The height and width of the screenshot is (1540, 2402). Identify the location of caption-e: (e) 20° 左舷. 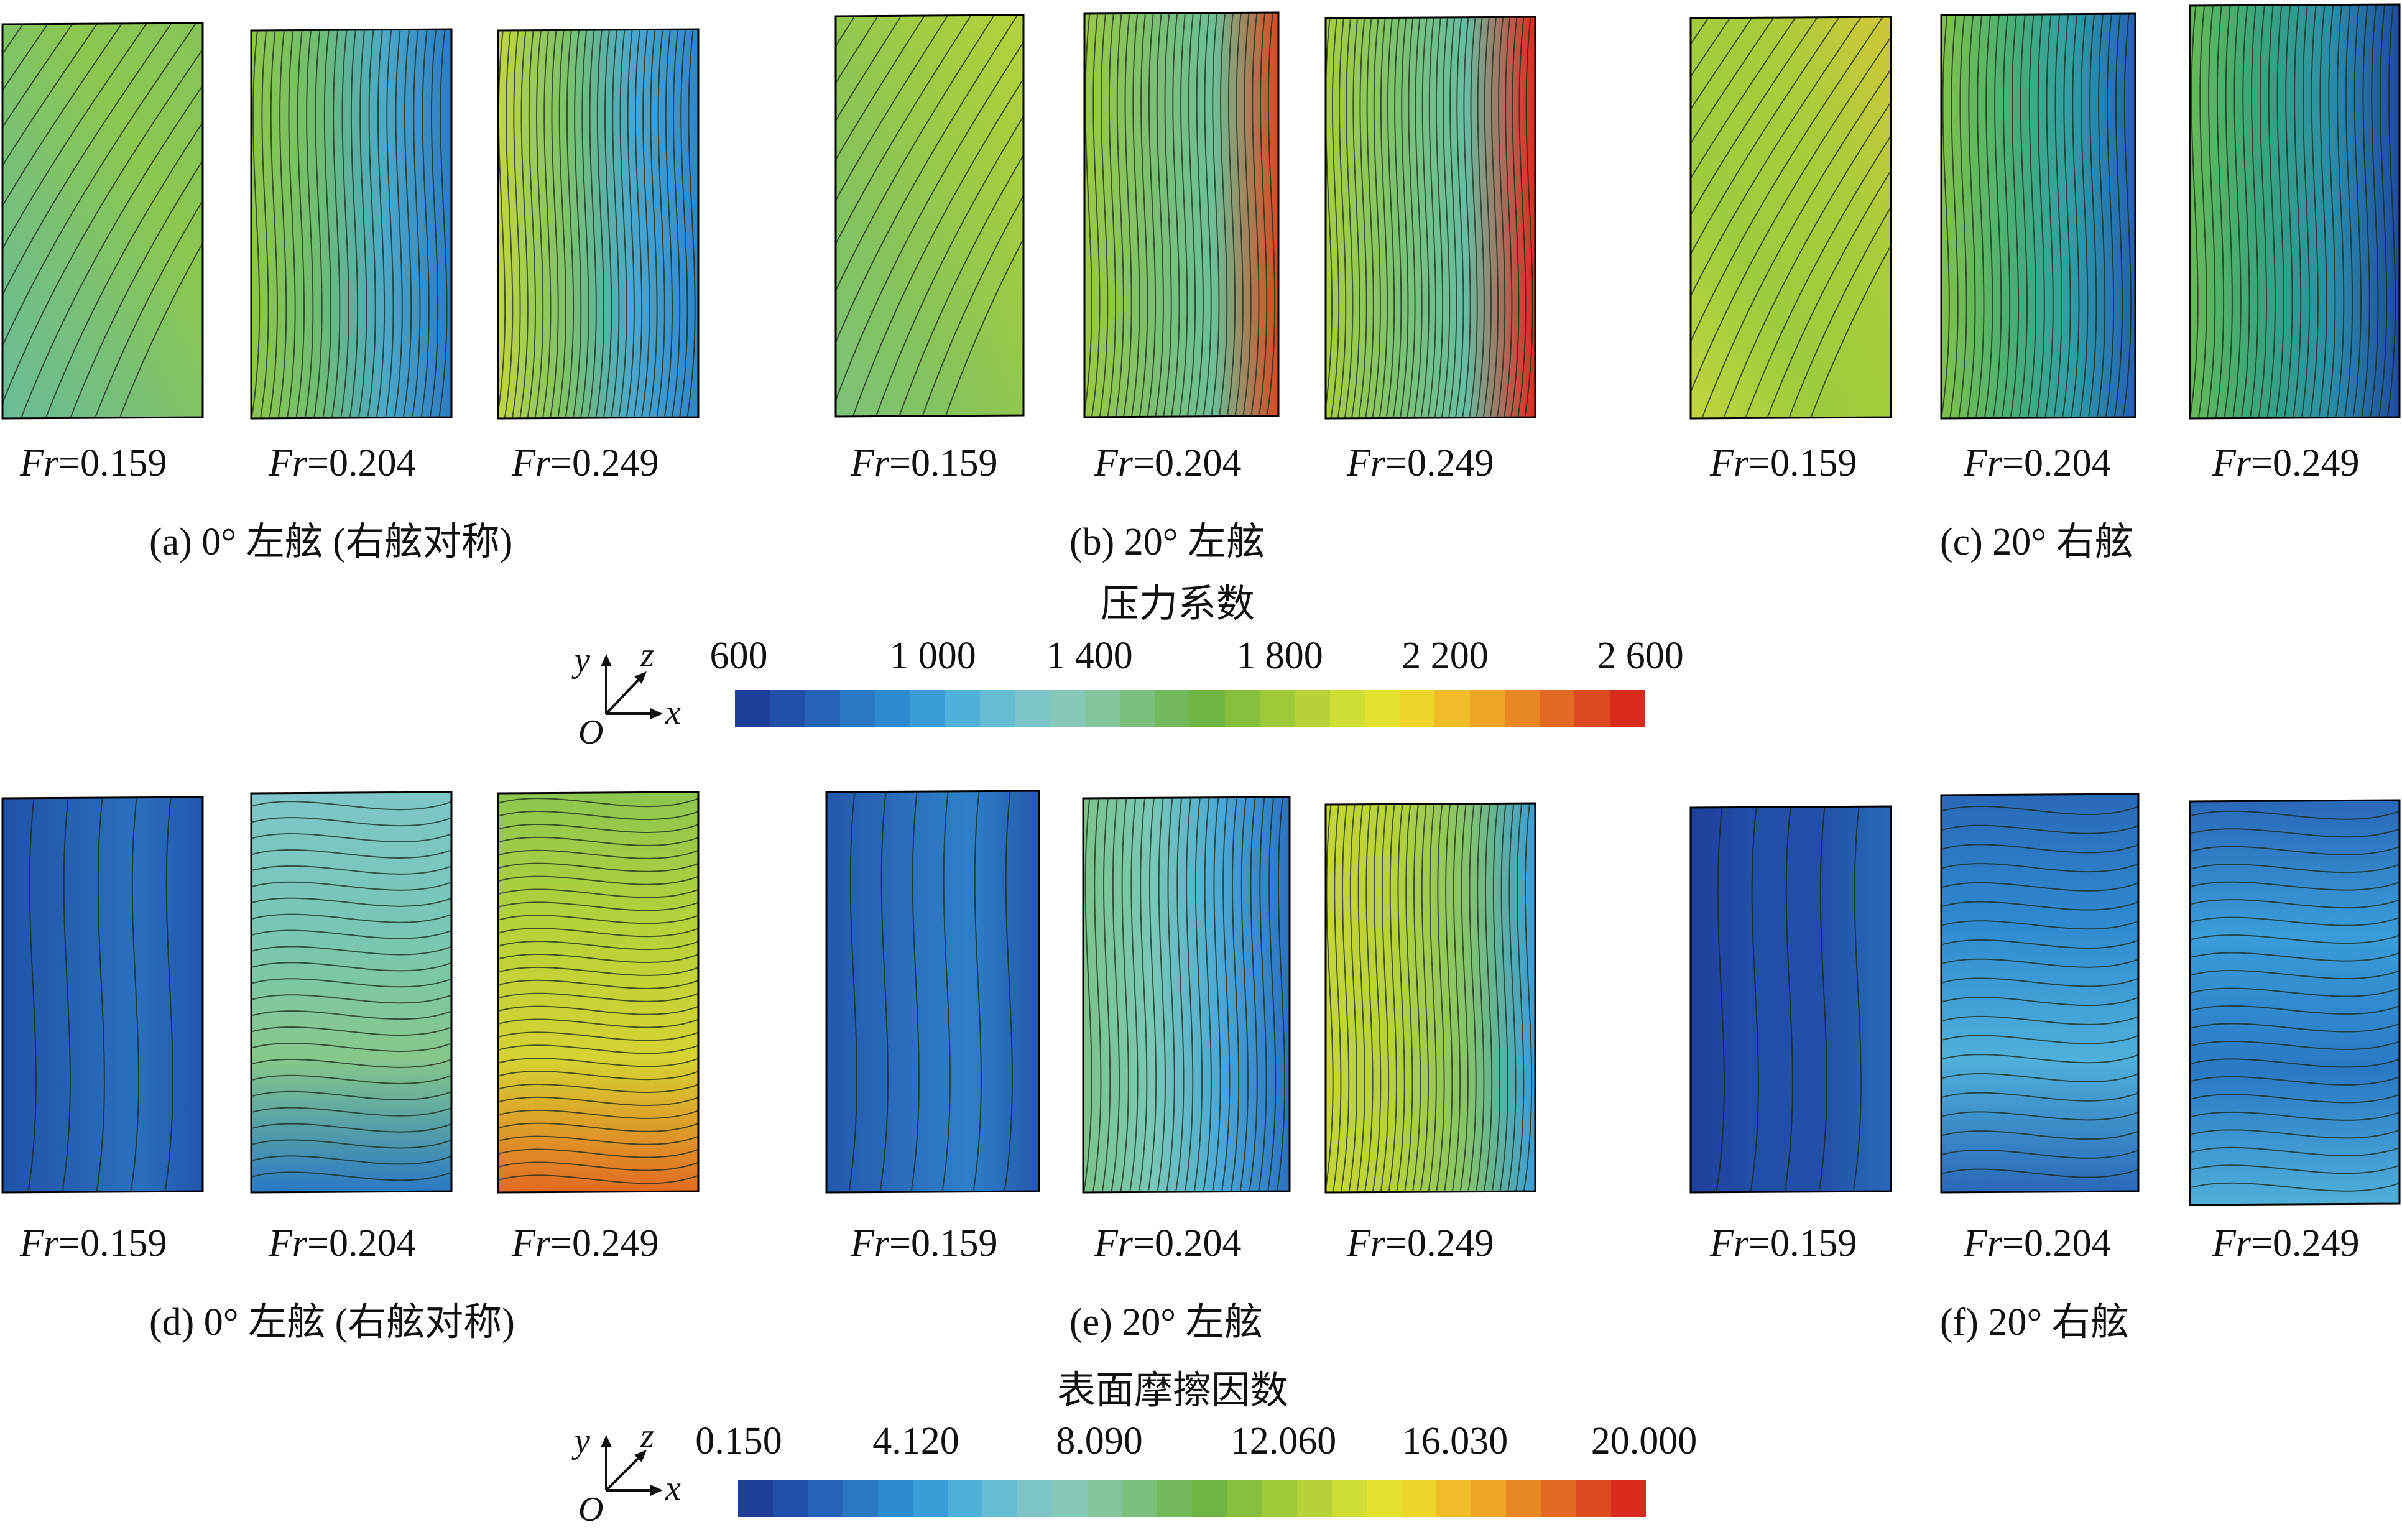
(1166, 1322).